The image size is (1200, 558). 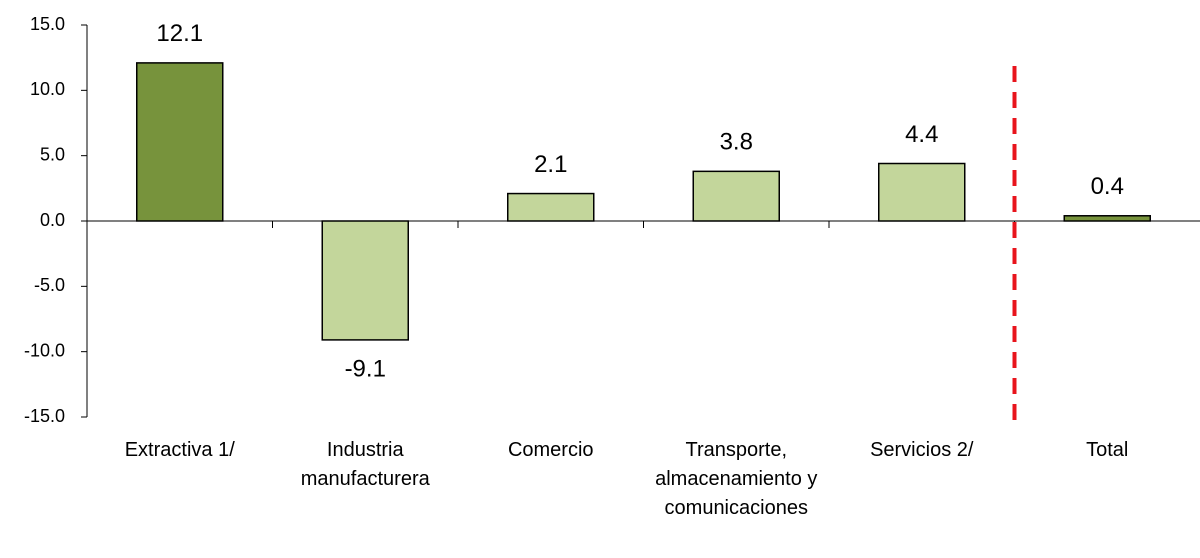 What do you see at coordinates (52, 220) in the screenshot?
I see `y-tick-label: 0.0` at bounding box center [52, 220].